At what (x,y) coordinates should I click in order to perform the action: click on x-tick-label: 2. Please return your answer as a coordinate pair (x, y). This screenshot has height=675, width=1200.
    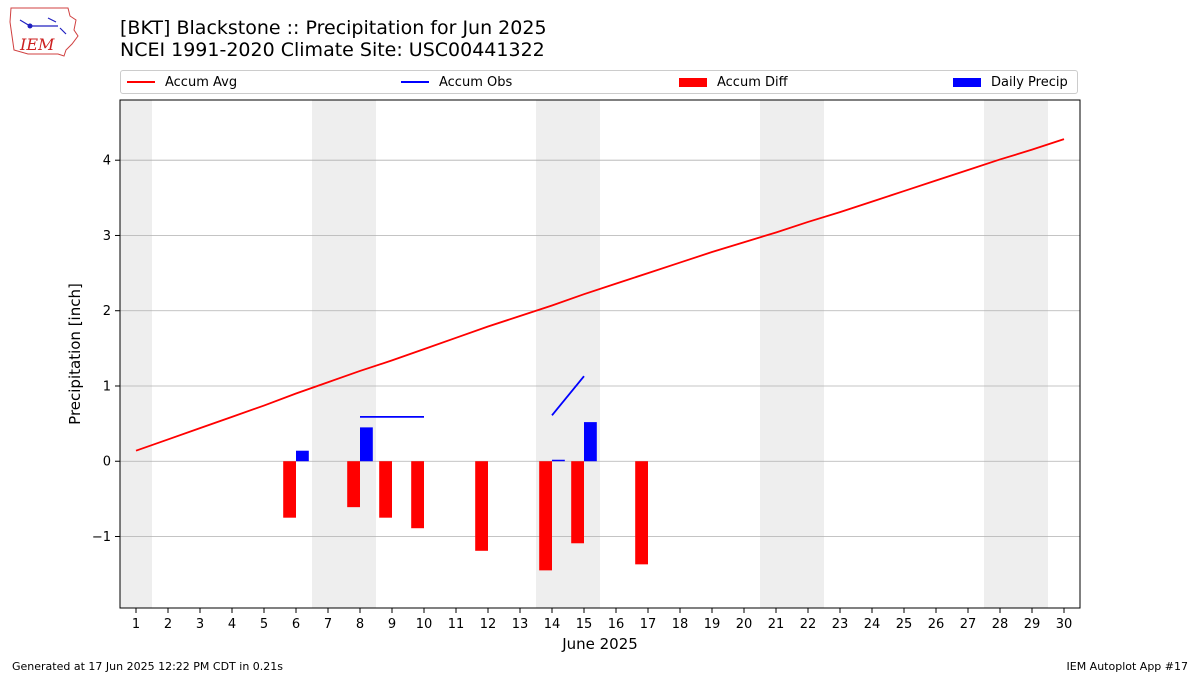
    Looking at the image, I should click on (168, 624).